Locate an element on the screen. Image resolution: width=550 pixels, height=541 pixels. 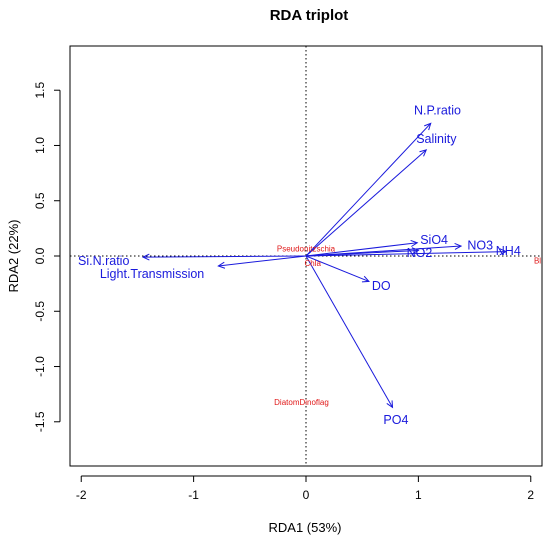
x-tick-label: 0 is located at coordinates (306, 495).